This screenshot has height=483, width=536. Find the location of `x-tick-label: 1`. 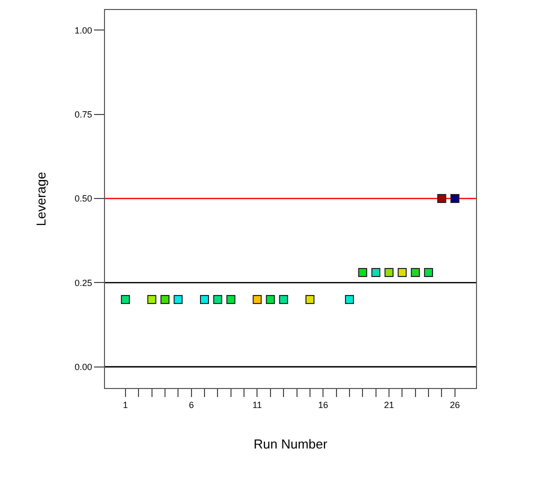

x-tick-label: 1 is located at coordinates (125, 405).